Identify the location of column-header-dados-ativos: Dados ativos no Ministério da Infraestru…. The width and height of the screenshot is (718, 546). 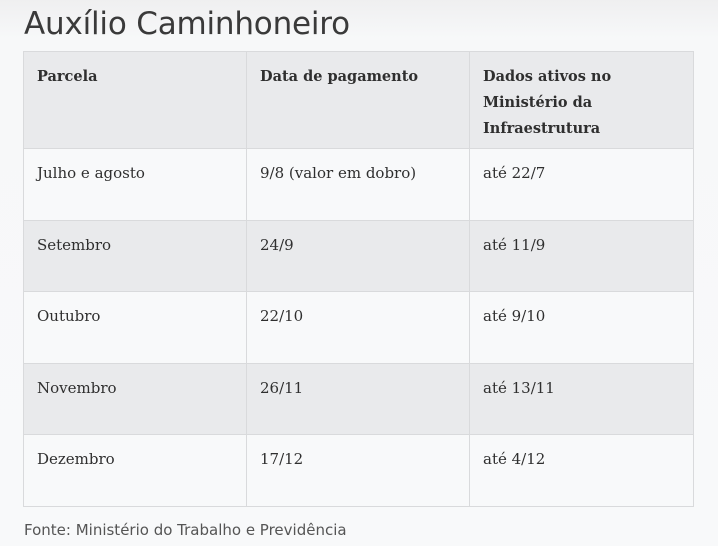
(581, 100).